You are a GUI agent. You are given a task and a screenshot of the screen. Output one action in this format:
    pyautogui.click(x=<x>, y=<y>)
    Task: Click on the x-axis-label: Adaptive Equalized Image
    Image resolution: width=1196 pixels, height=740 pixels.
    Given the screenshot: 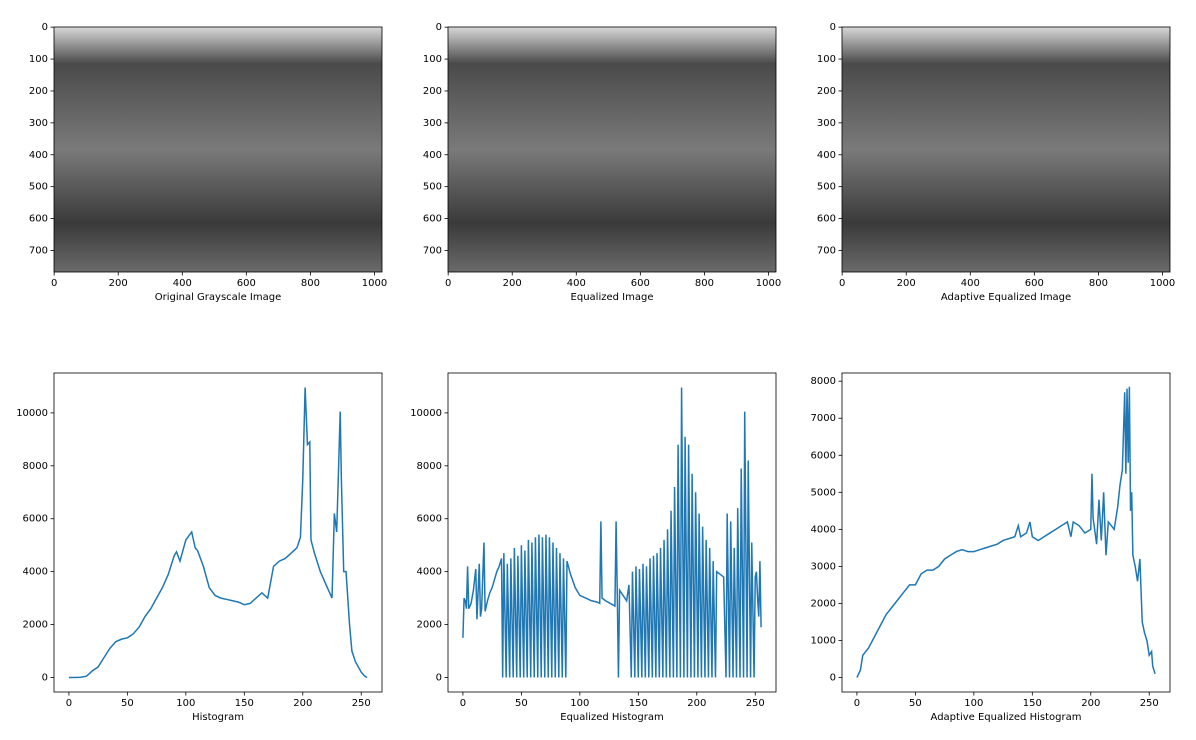 What is the action you would take?
    pyautogui.click(x=1006, y=297)
    